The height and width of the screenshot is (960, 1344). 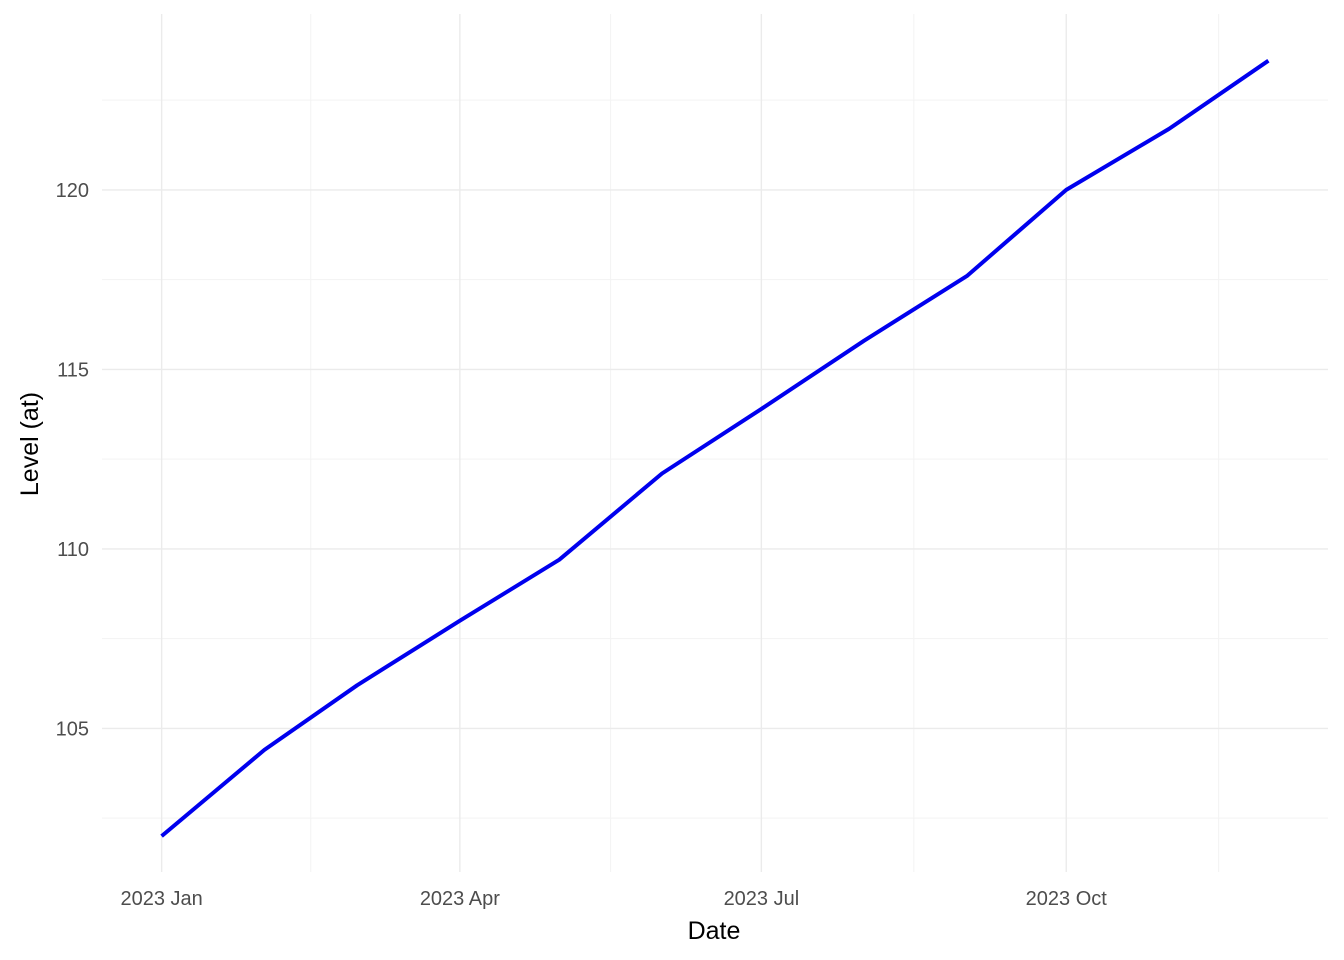 What do you see at coordinates (714, 931) in the screenshot?
I see `x-axis-title: Date` at bounding box center [714, 931].